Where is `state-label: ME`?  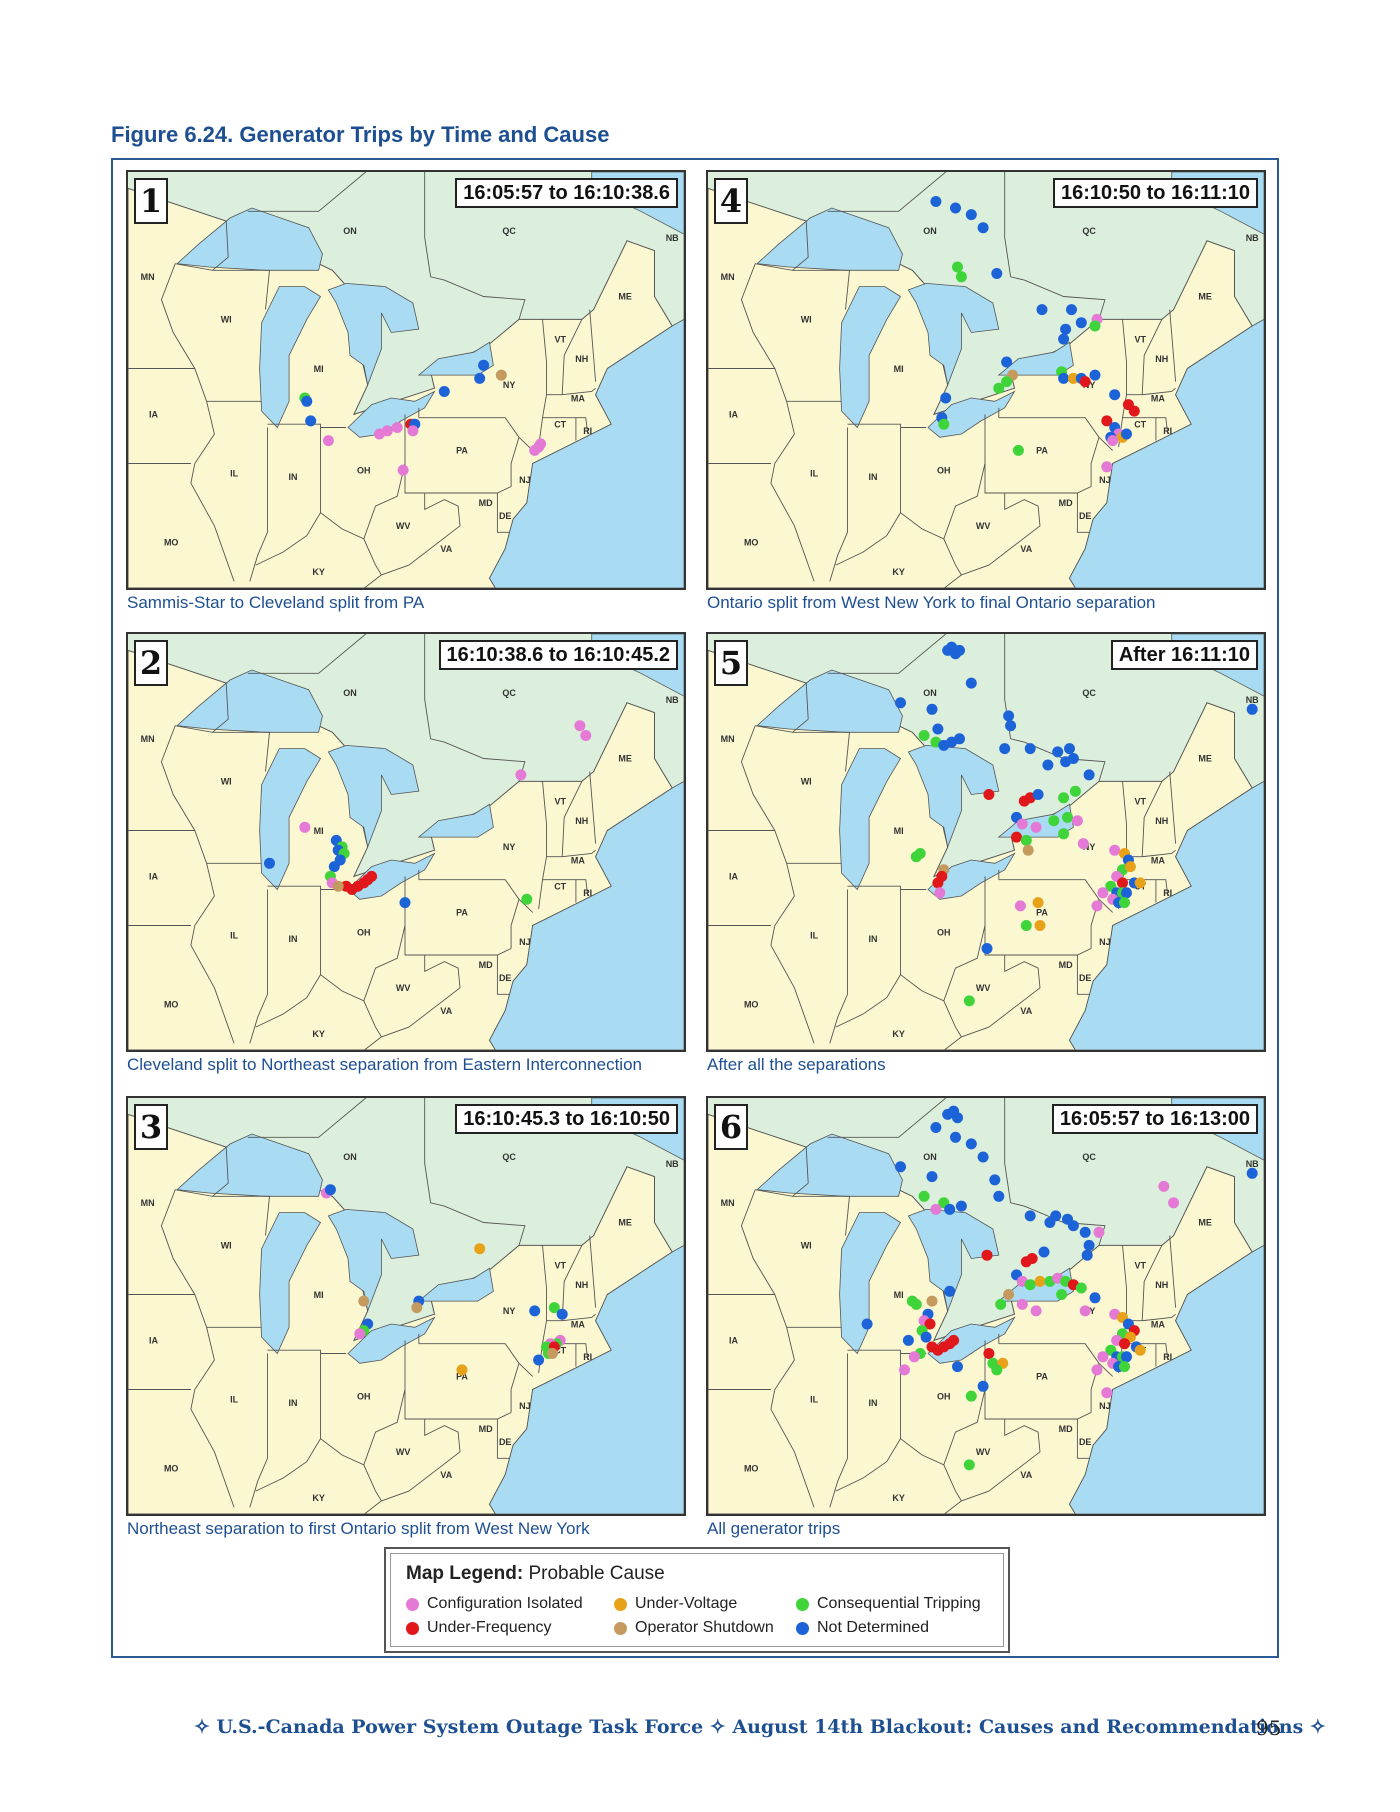 state-label: ME is located at coordinates (625, 297).